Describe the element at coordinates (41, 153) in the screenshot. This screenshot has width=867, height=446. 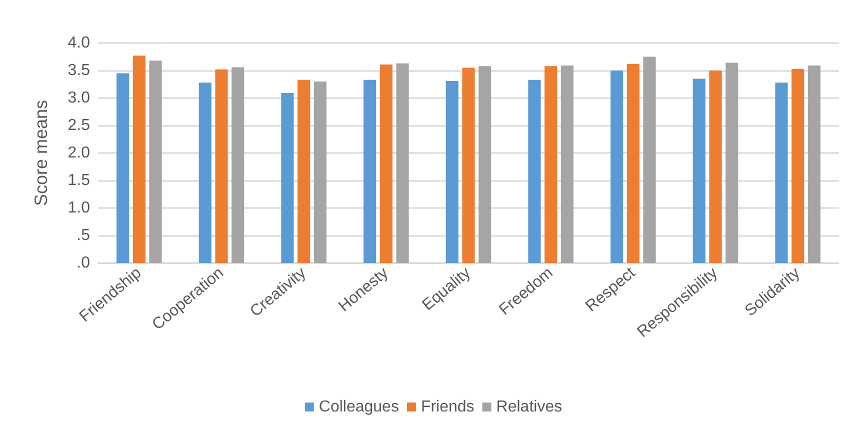
I see `y-axis-title: Score means` at that location.